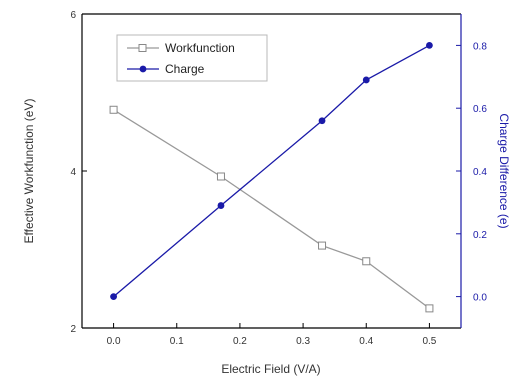 The width and height of the screenshot is (515, 383). I want to click on legend-box, so click(192, 58).